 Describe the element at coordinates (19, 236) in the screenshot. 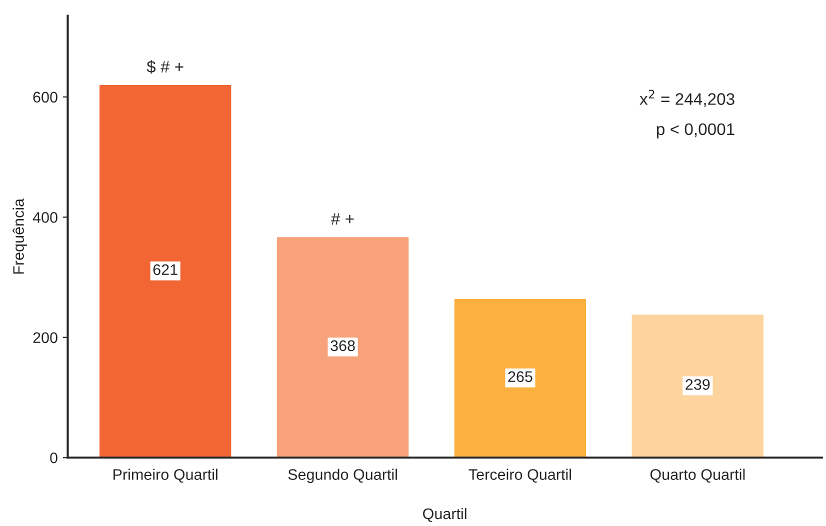

I see `y-axis-title: Frequência` at that location.